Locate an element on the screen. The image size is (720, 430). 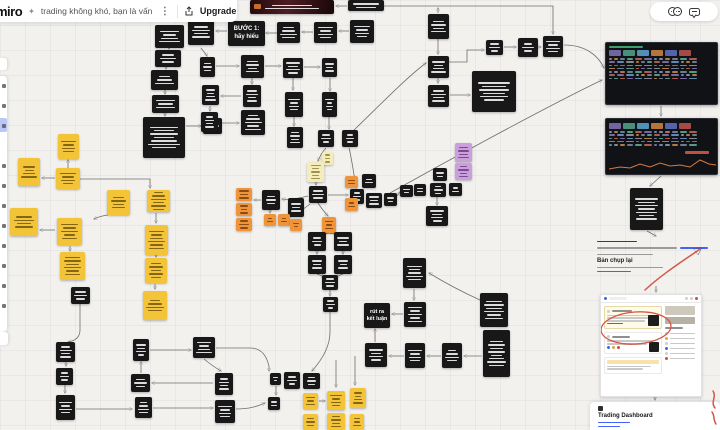
tool-sidebar is located at coordinates (3, 204).